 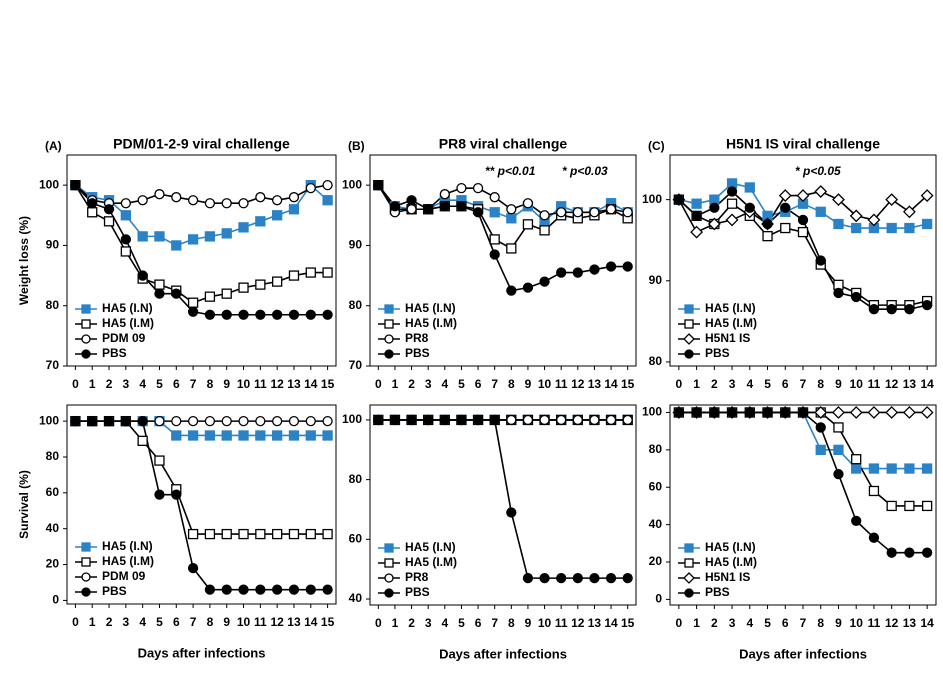 I want to click on y-axis-label: Weight loss (%), so click(x=24, y=260).